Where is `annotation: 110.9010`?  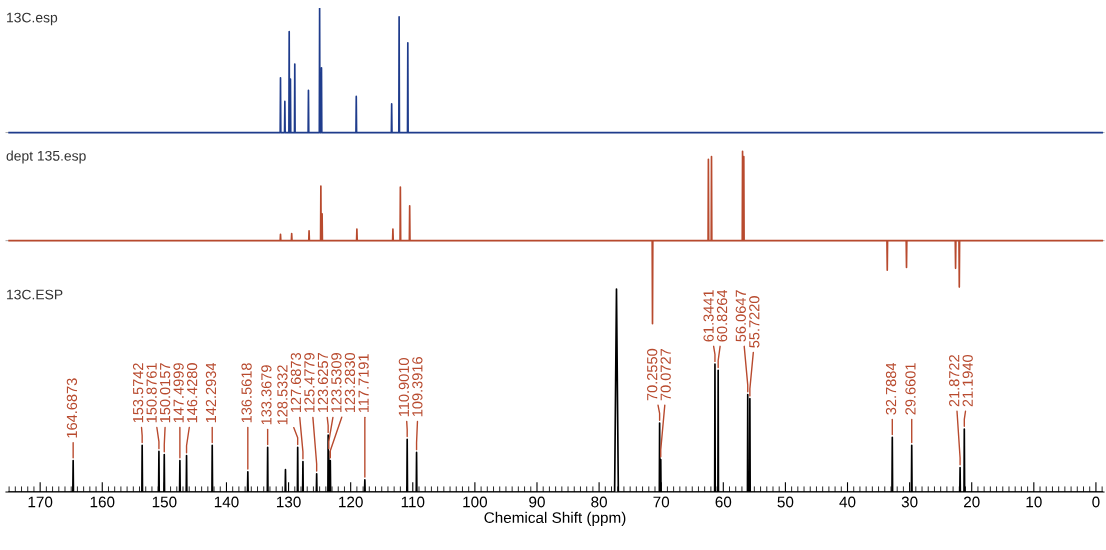
annotation: 110.9010 is located at coordinates (404, 387).